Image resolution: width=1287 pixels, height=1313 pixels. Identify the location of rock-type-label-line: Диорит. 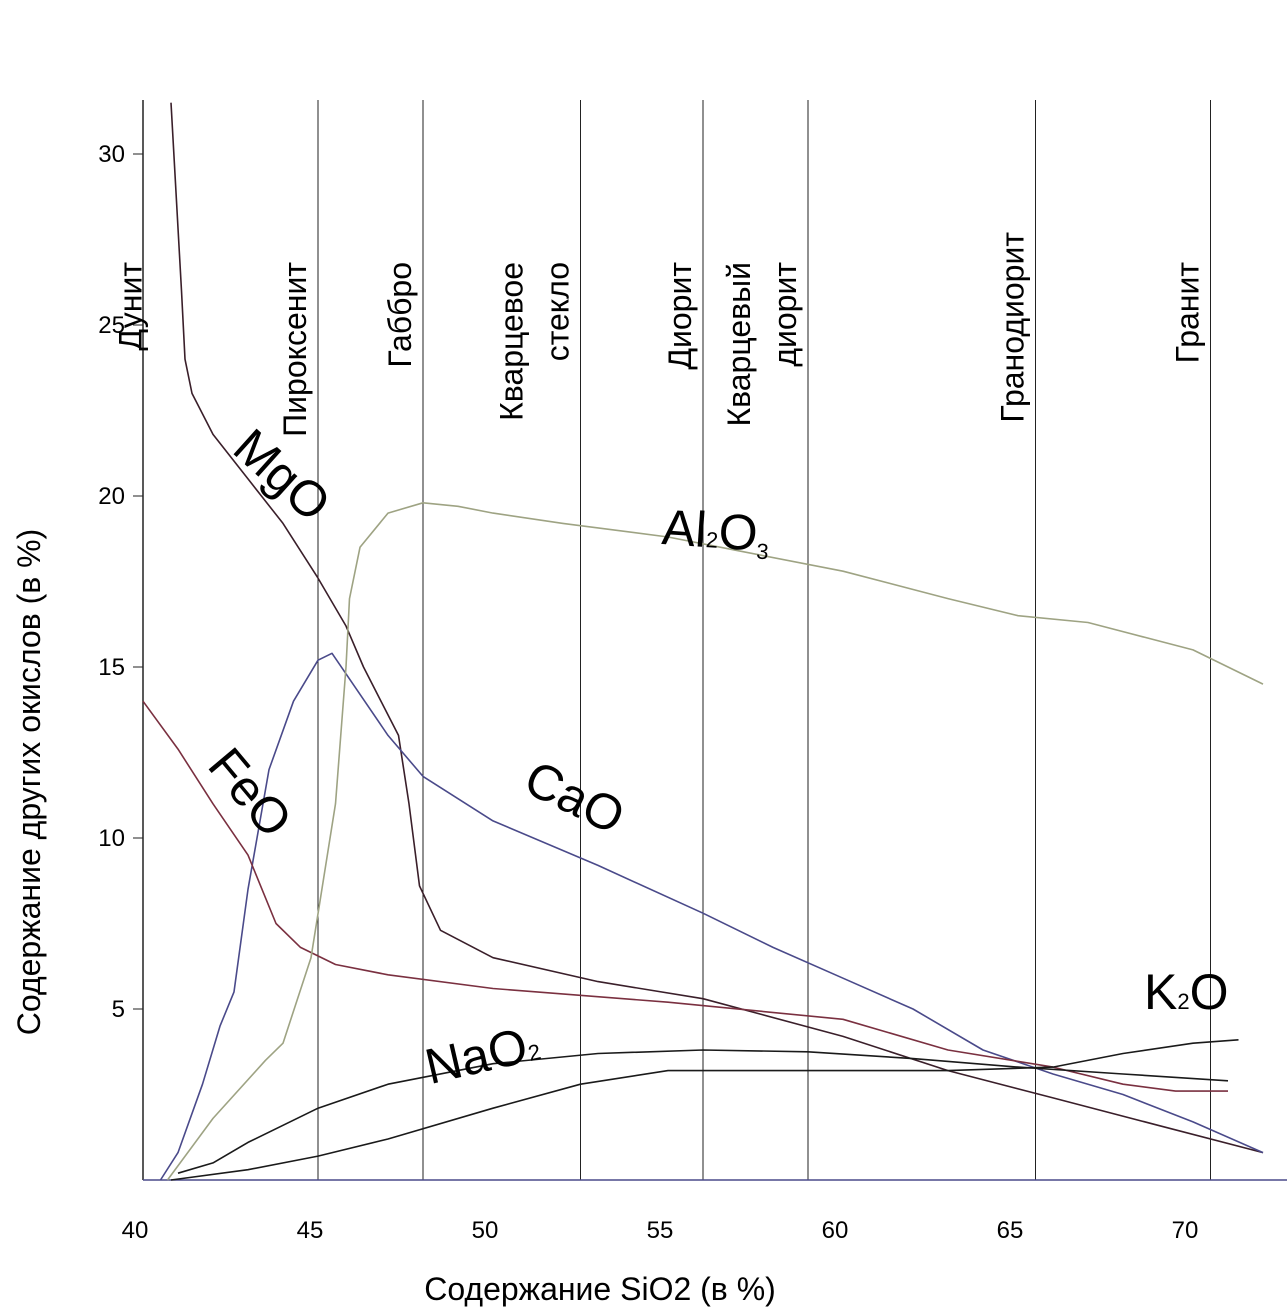
(680, 316).